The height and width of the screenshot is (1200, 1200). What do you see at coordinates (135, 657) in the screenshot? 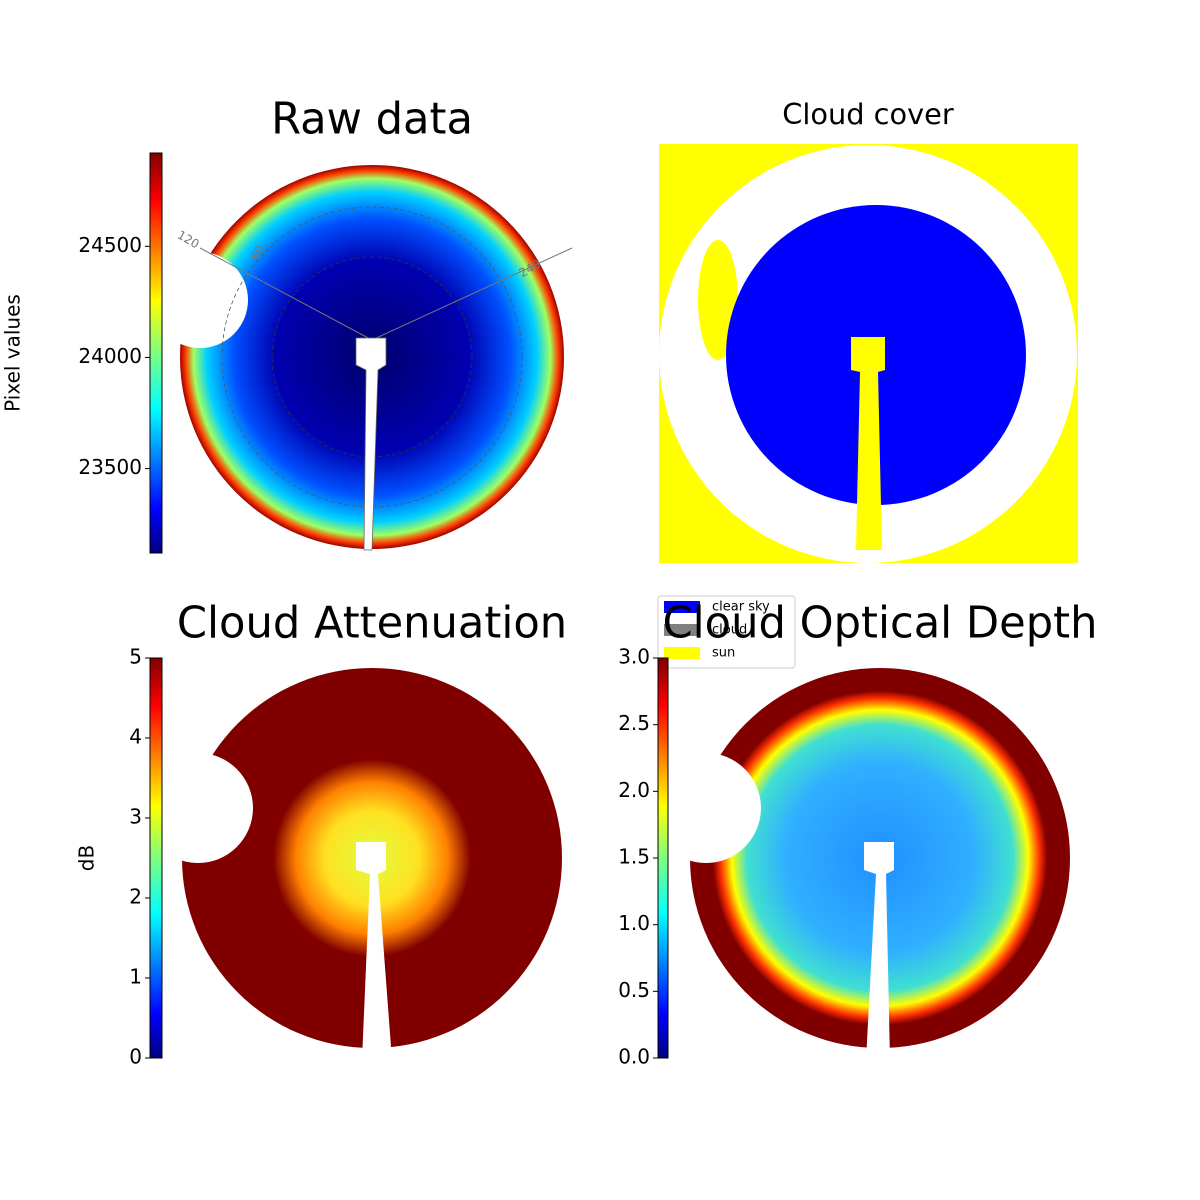
I see `y-tick-label: 5` at bounding box center [135, 657].